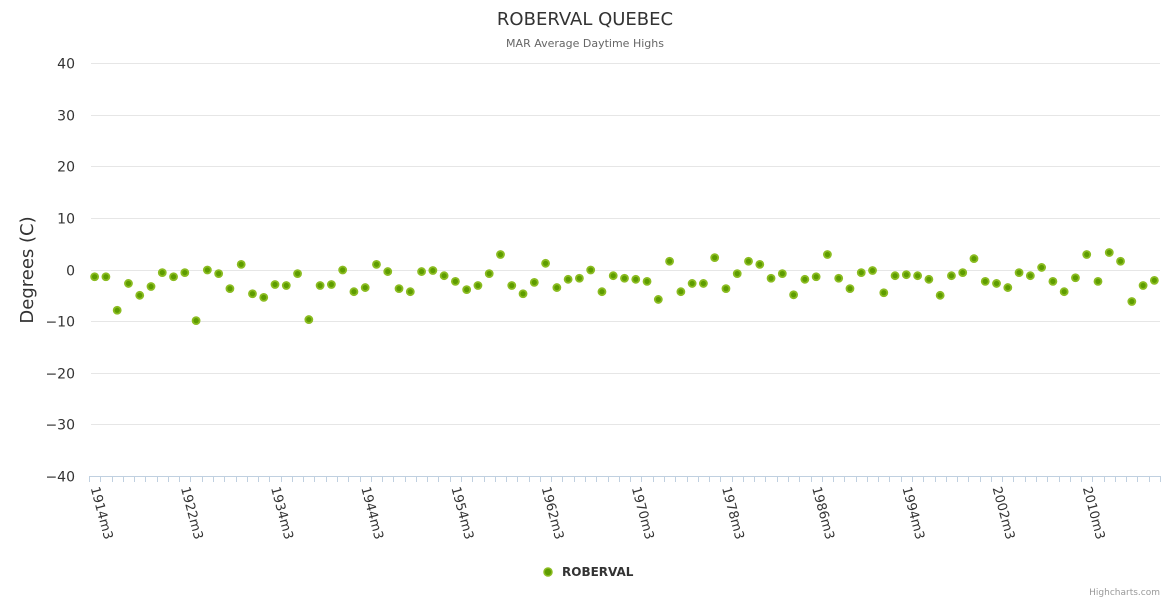  I want to click on x-tick-label: 1986m3, so click(822, 513).